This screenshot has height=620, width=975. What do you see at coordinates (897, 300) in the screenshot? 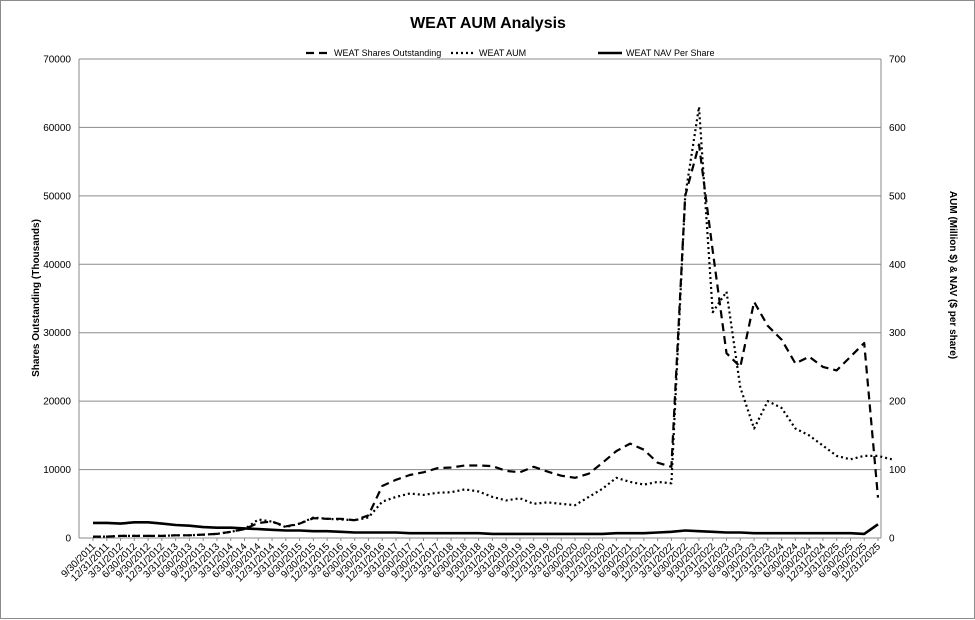
I see `right-axis-ticks: 0 100 200 300 400 500 600 700` at bounding box center [897, 300].